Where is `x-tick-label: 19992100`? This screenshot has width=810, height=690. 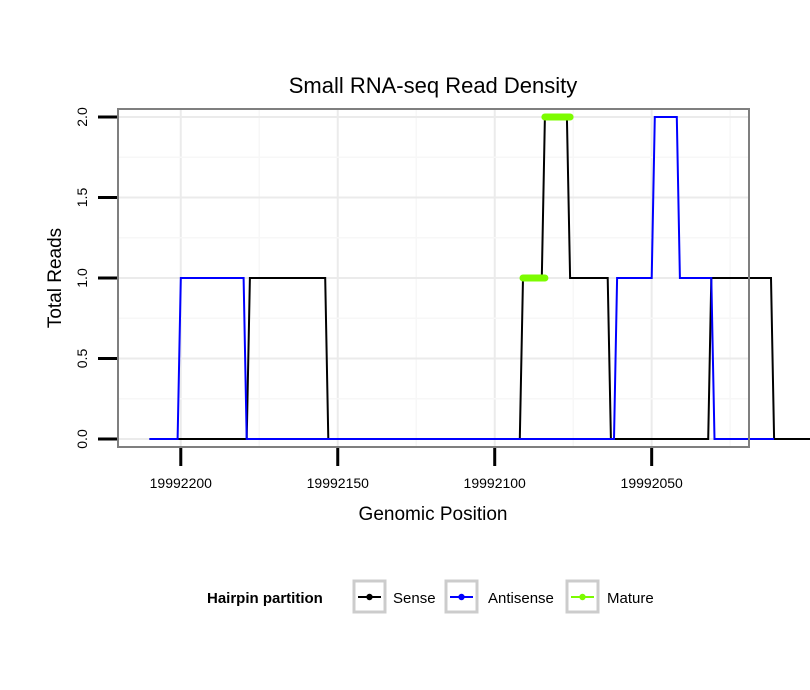
x-tick-label: 19992100 is located at coordinates (495, 483).